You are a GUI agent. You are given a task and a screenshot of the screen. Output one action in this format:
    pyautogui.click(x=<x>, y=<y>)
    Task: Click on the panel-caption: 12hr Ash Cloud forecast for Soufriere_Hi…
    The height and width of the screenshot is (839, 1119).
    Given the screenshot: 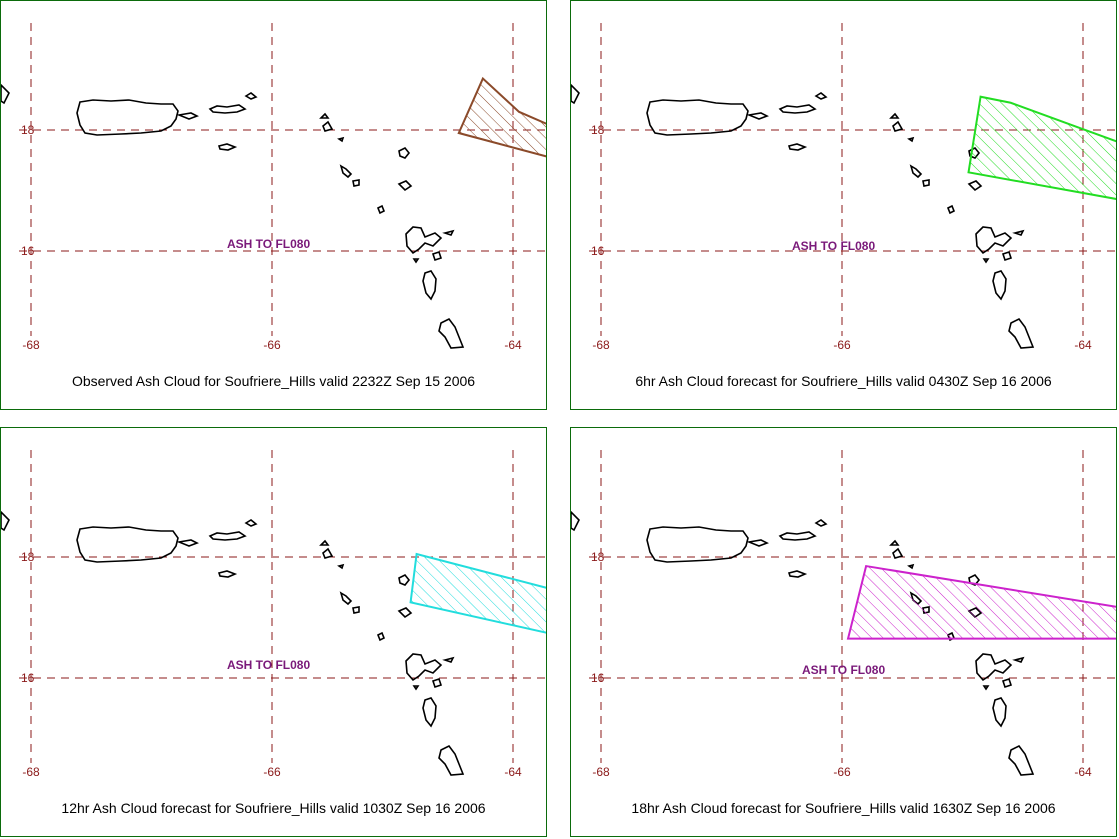 What is the action you would take?
    pyautogui.click(x=273, y=808)
    